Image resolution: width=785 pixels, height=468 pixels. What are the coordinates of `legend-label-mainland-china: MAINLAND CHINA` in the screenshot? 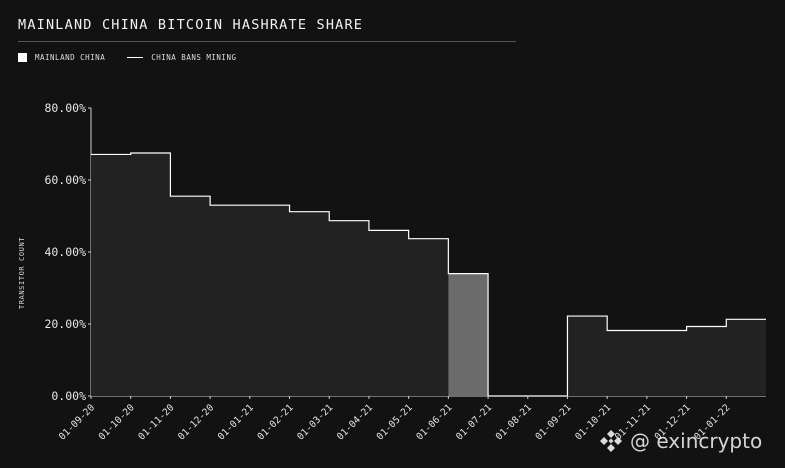 It's located at (70, 57).